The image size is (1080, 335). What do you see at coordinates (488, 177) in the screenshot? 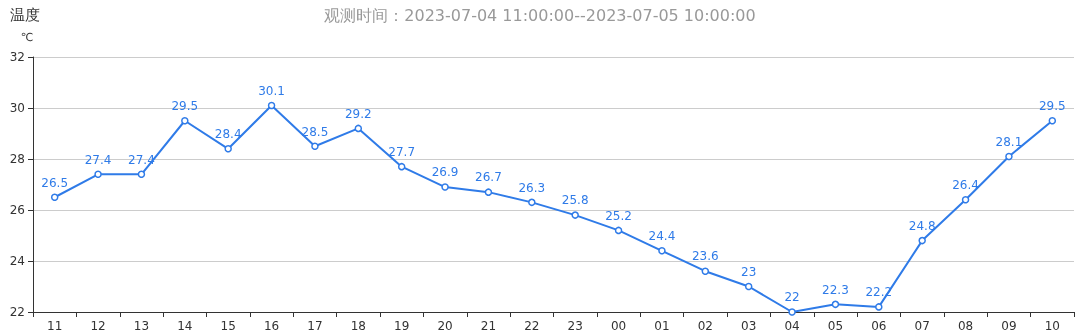
I see `data-label: 26.7` at bounding box center [488, 177].